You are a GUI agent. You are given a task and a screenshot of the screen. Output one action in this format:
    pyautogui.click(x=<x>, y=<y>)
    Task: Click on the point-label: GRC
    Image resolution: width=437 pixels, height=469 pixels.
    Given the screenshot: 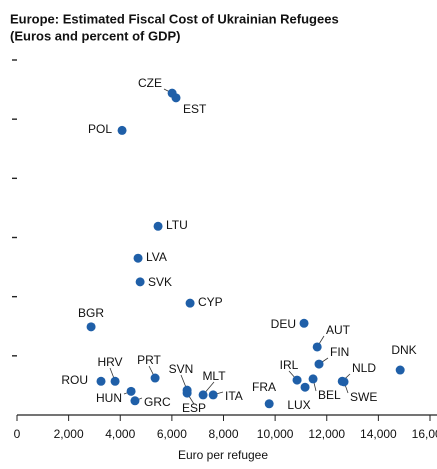 What is the action you would take?
    pyautogui.click(x=157, y=402)
    